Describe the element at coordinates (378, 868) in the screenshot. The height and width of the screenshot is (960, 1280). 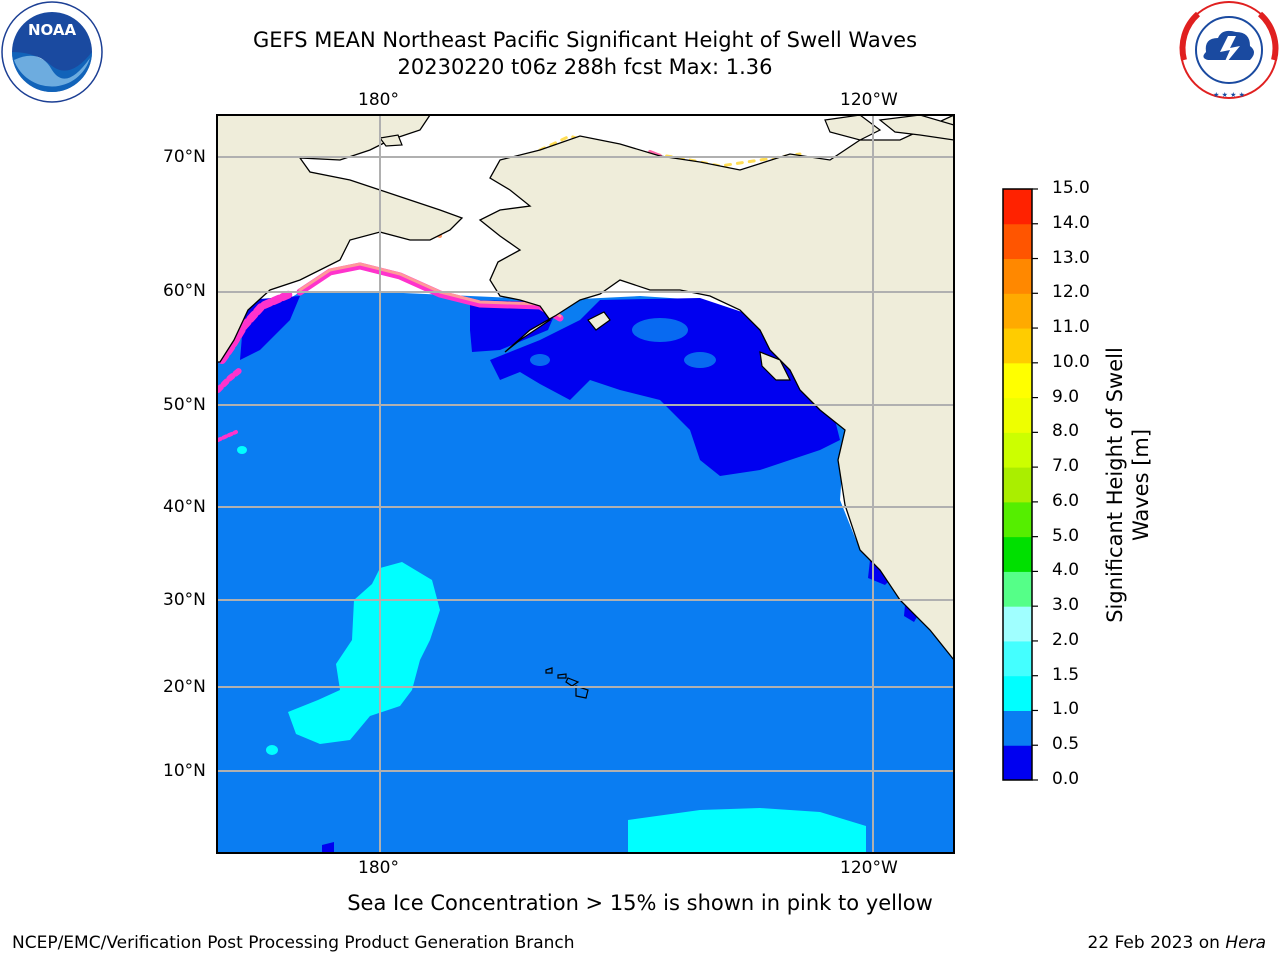
I see `lon-label-bottom-180: 180°` at that location.